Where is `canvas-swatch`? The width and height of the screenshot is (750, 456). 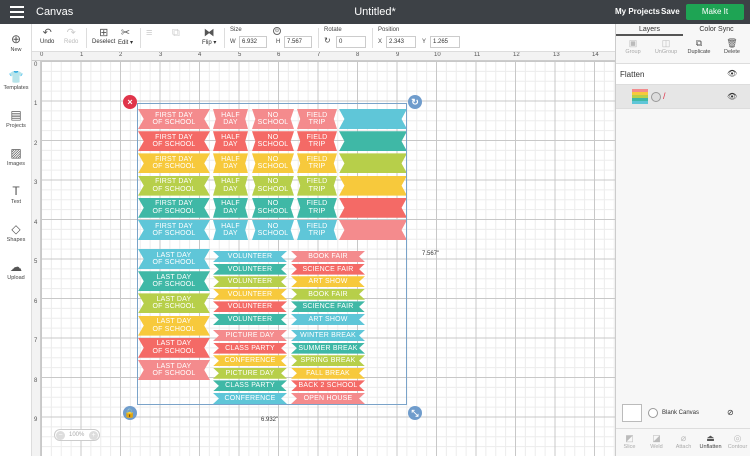
canvas-swatch is located at coordinates (632, 413).